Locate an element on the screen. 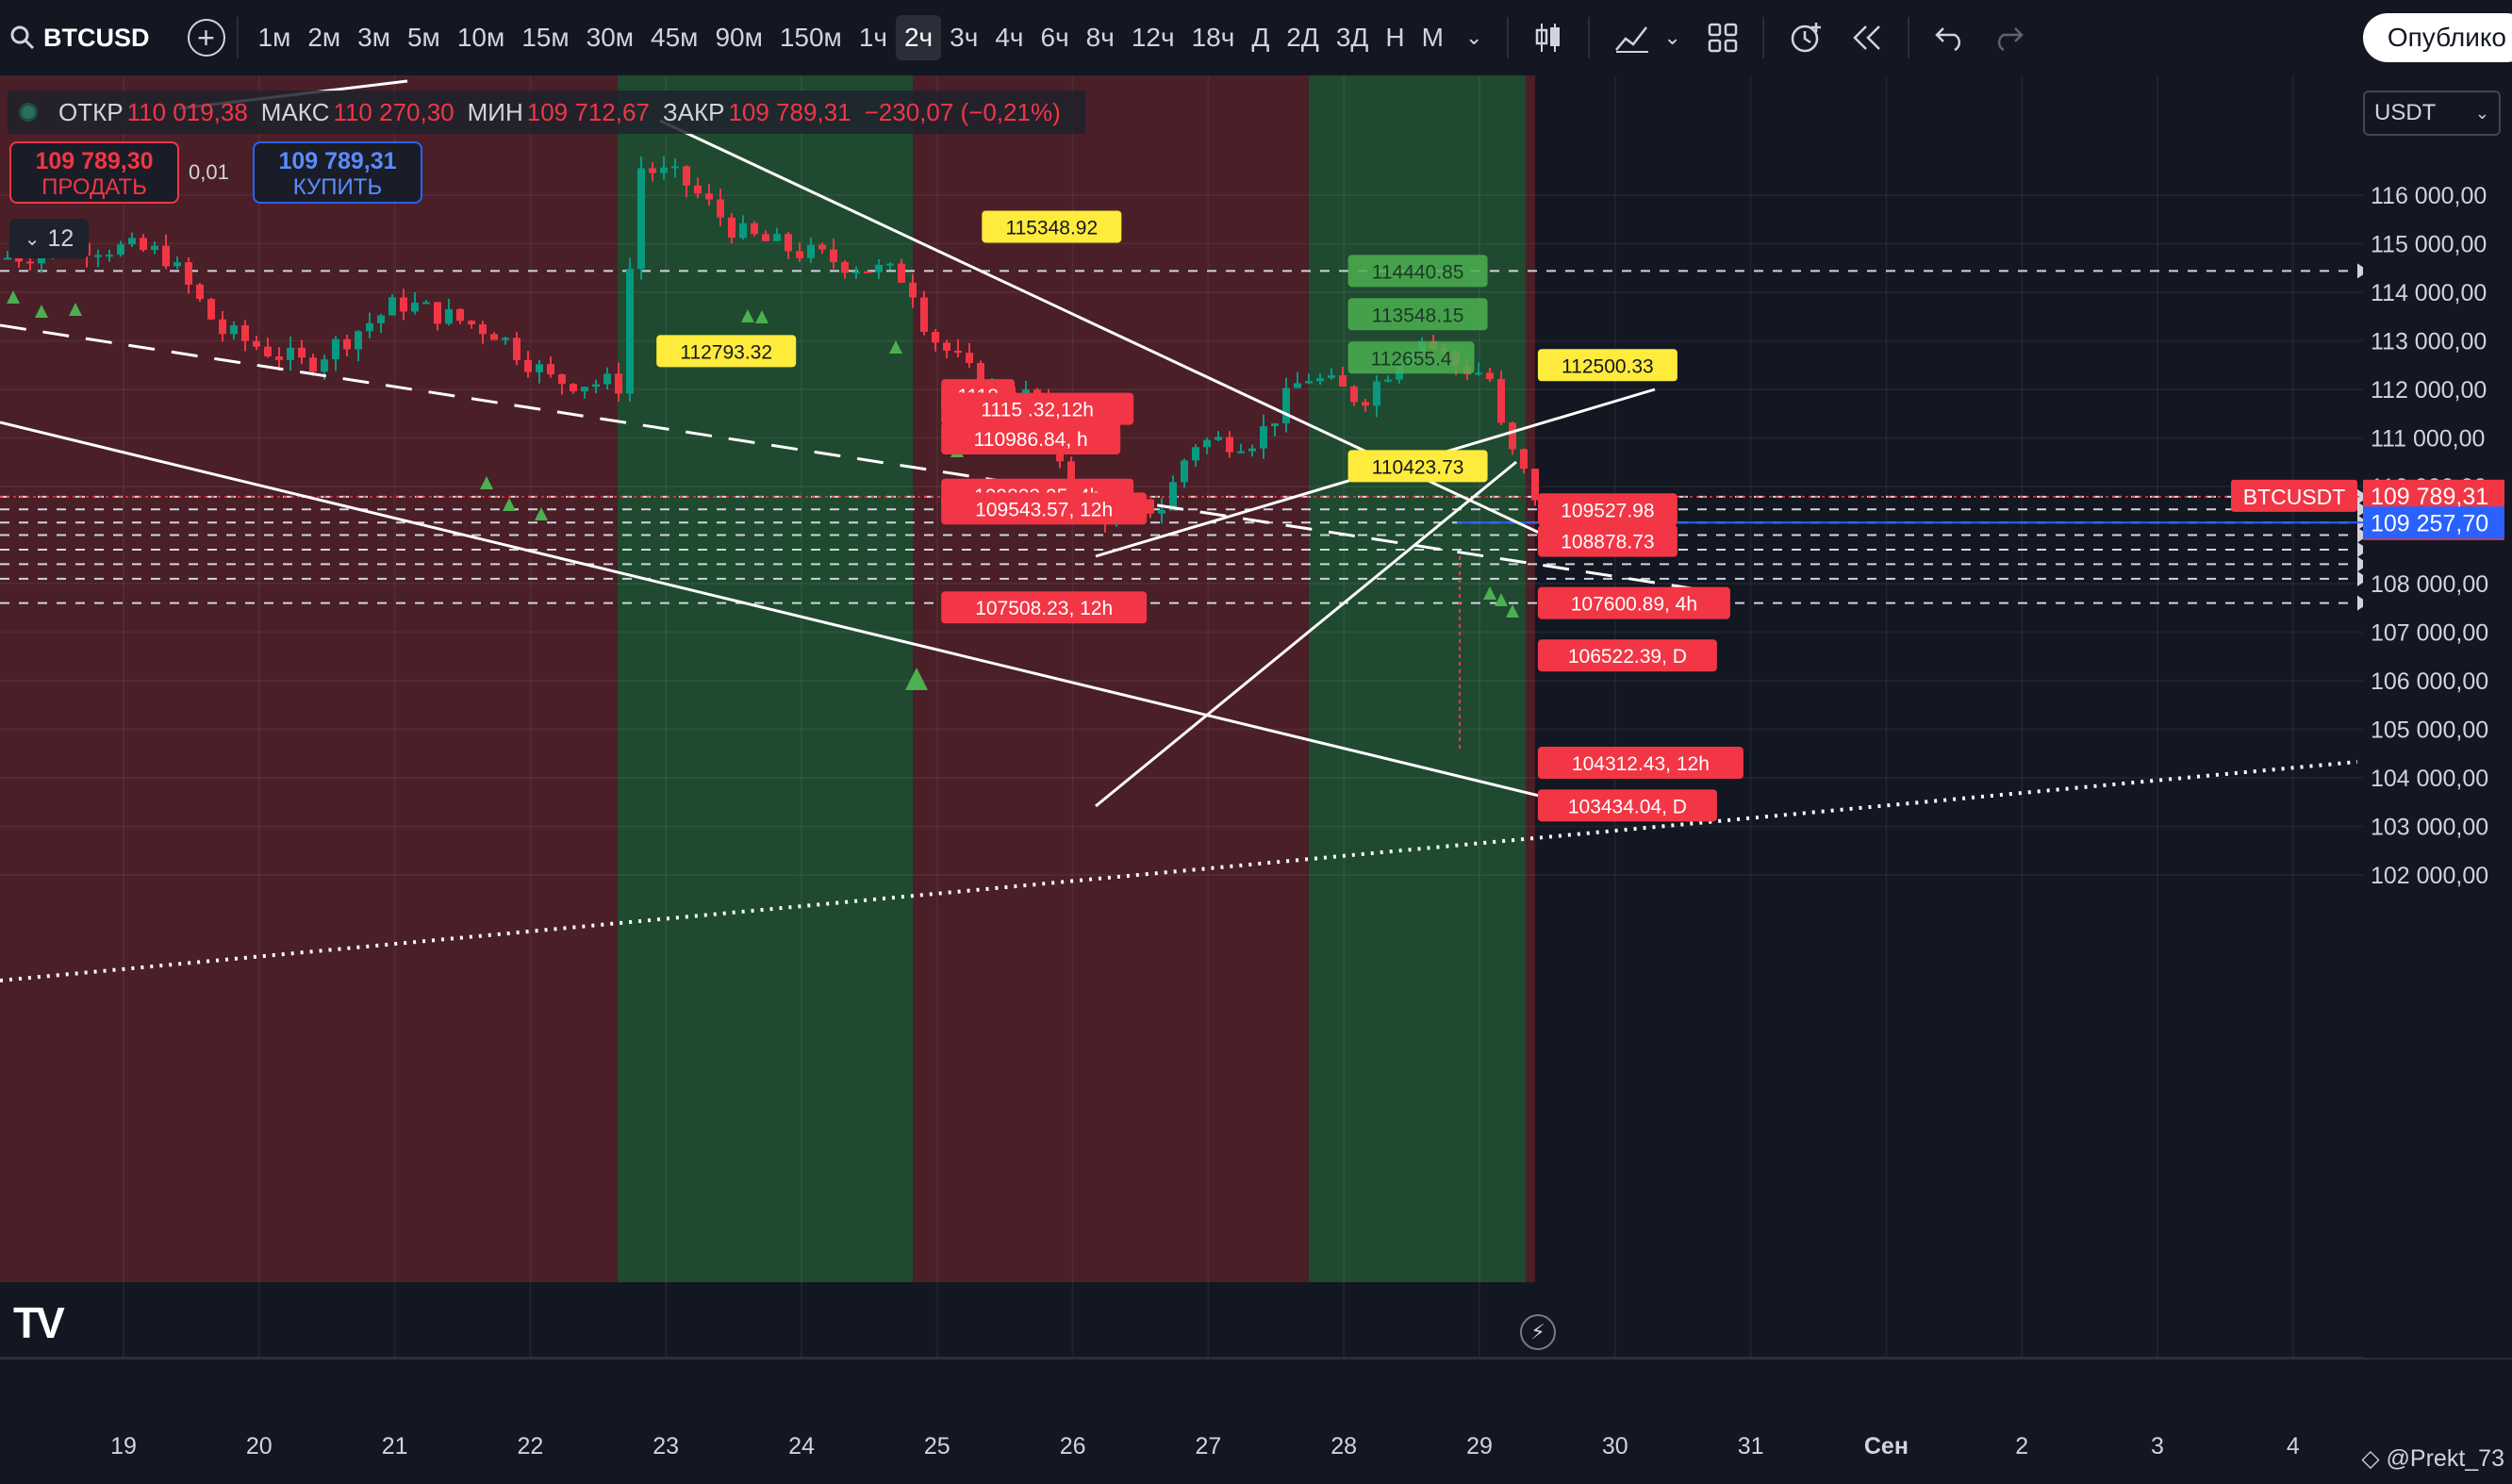  redo-icon is located at coordinates (2008, 38).